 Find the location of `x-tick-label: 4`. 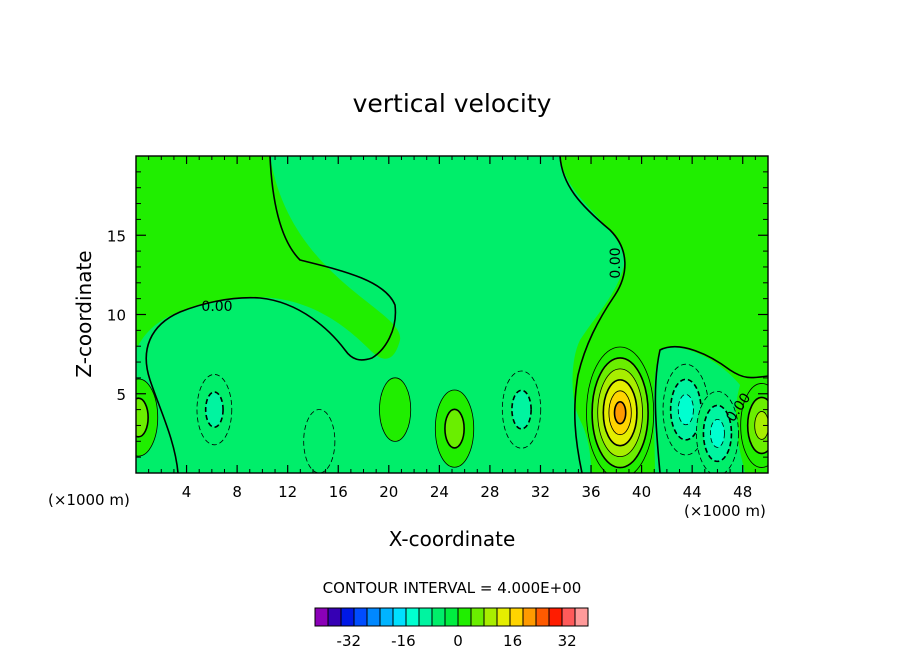

x-tick-label: 4 is located at coordinates (187, 492).